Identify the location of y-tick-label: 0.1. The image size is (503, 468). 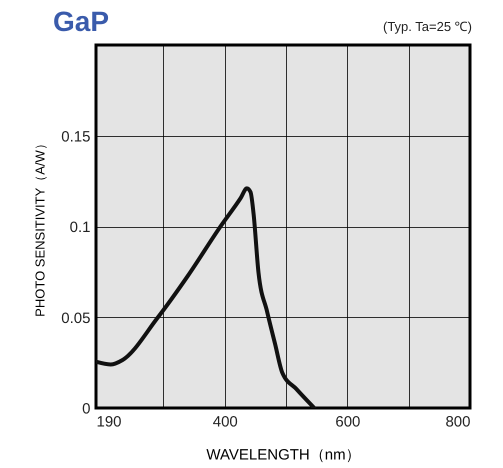
(80, 227).